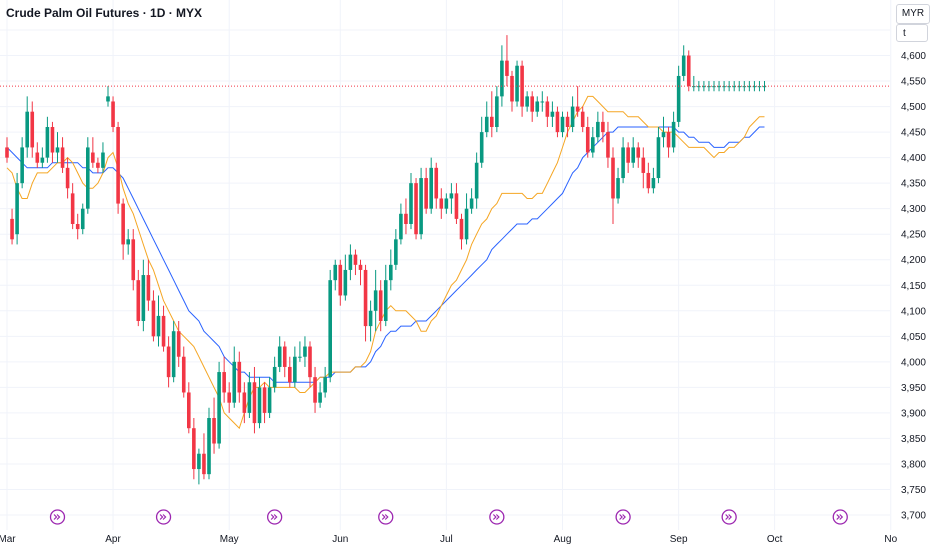  I want to click on currency-selector: MYR, so click(913, 14).